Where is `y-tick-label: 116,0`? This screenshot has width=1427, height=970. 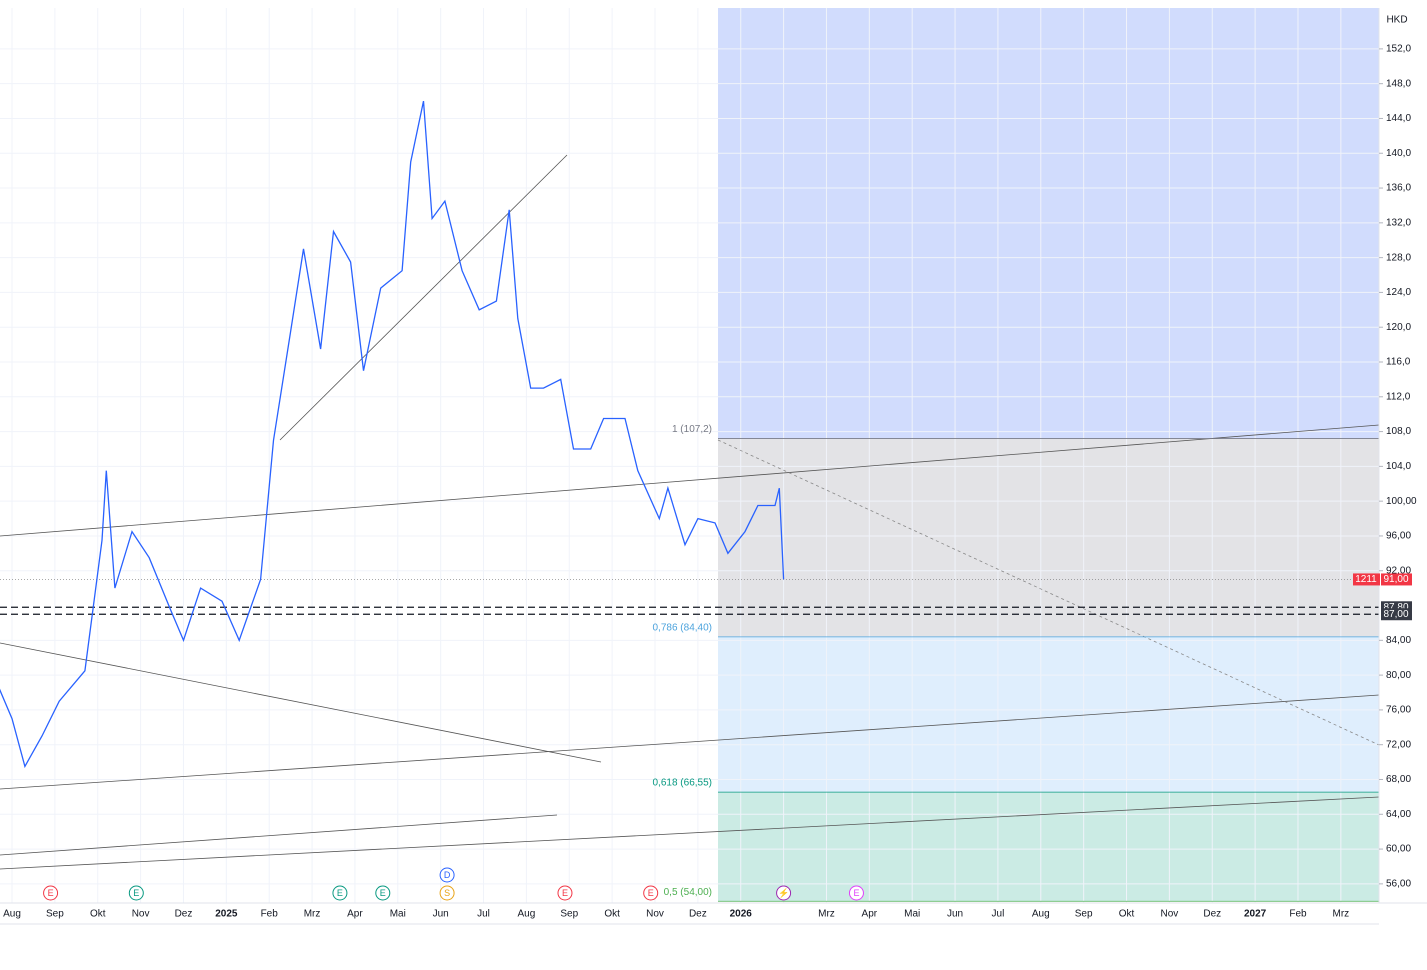 y-tick-label: 116,0 is located at coordinates (1398, 362).